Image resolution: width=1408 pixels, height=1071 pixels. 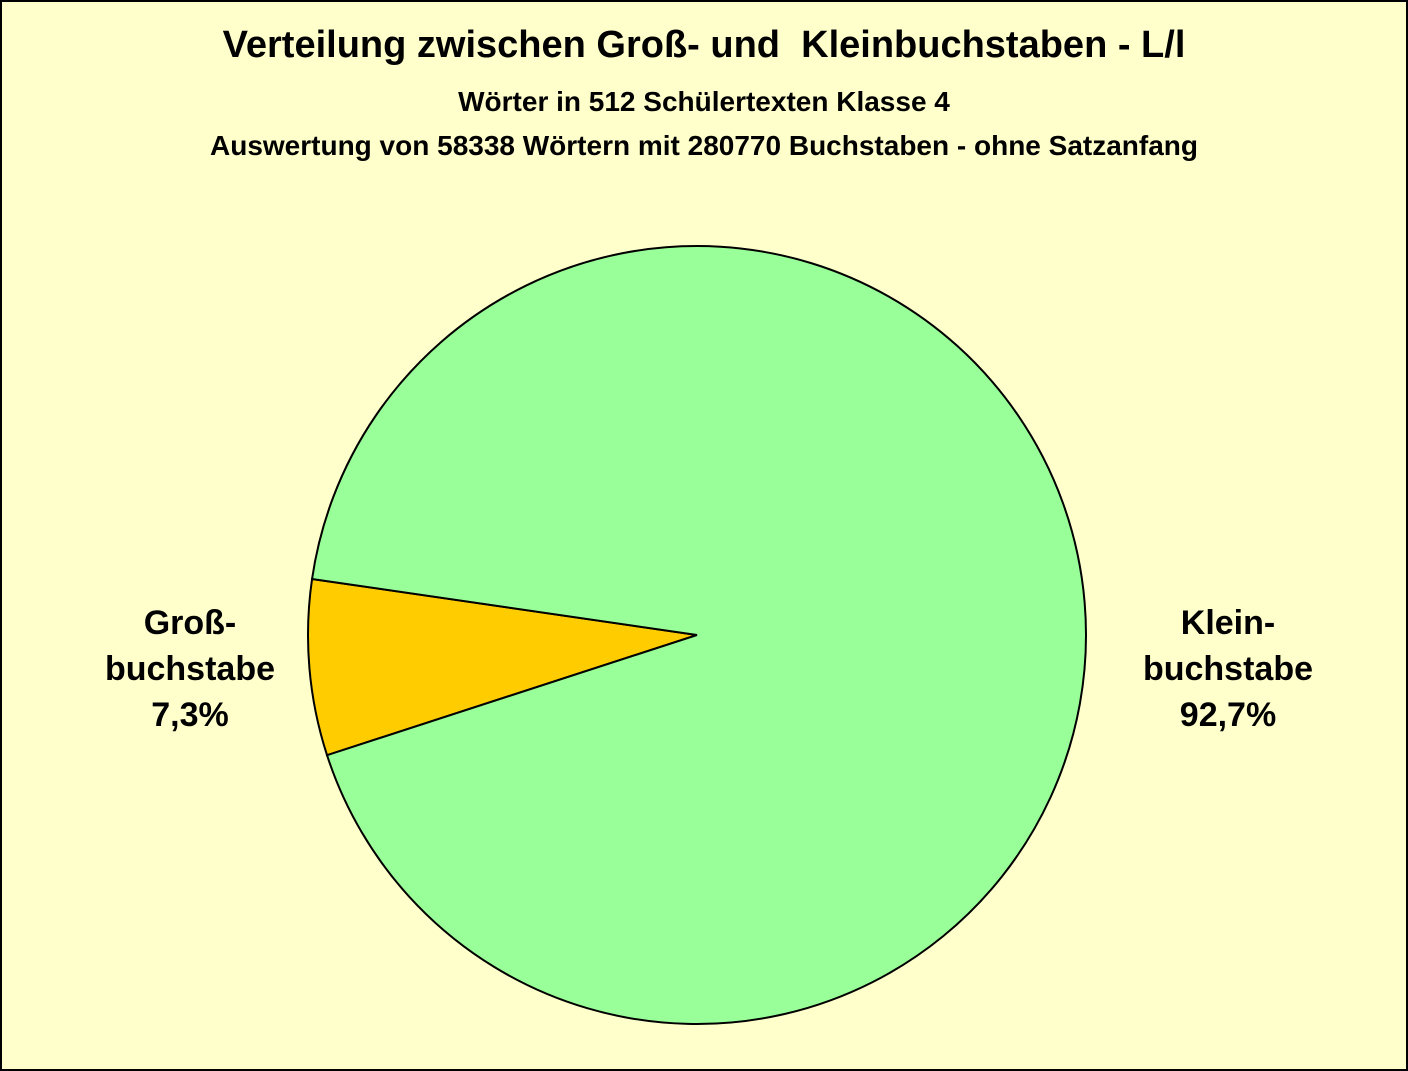 I want to click on chart-subtitle: Wörter in 512 Schülertexten Klasse 4, so click(x=704, y=101).